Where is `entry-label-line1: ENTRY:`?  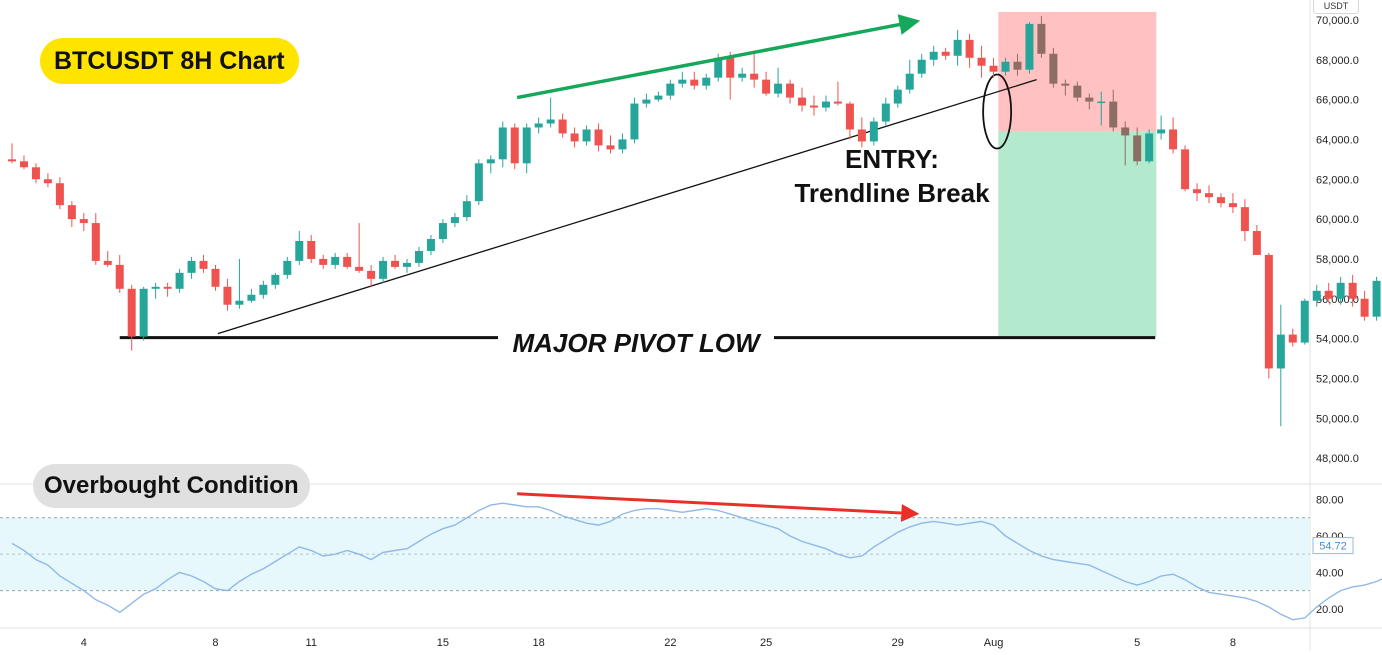
entry-label-line1: ENTRY: is located at coordinates (892, 159).